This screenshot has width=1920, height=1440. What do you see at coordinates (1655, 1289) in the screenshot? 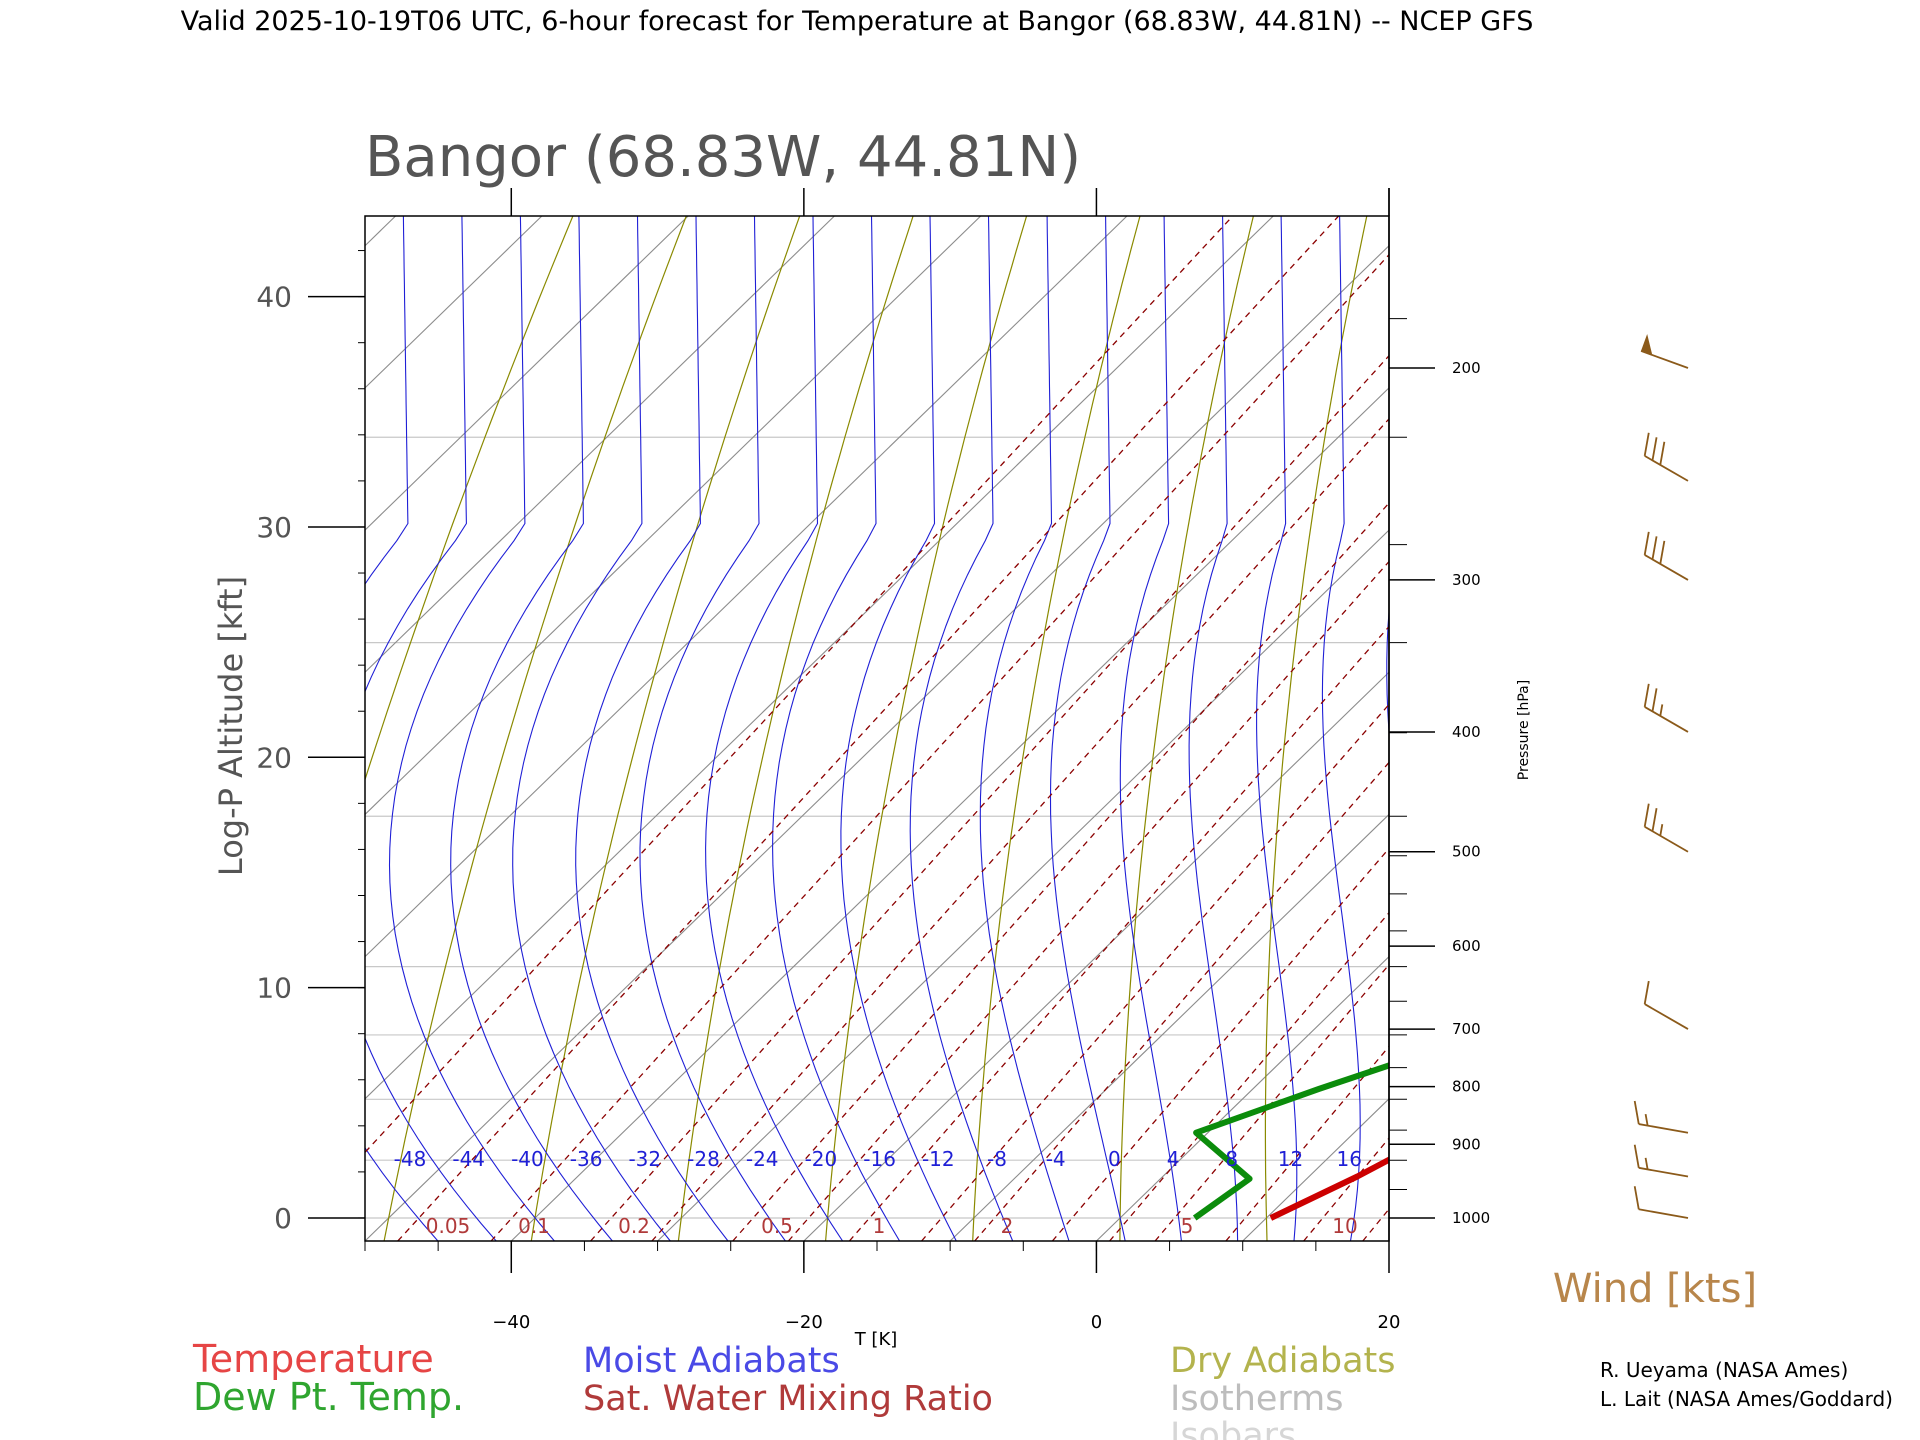
I see `wind-label: Wind [kts]` at bounding box center [1655, 1289].